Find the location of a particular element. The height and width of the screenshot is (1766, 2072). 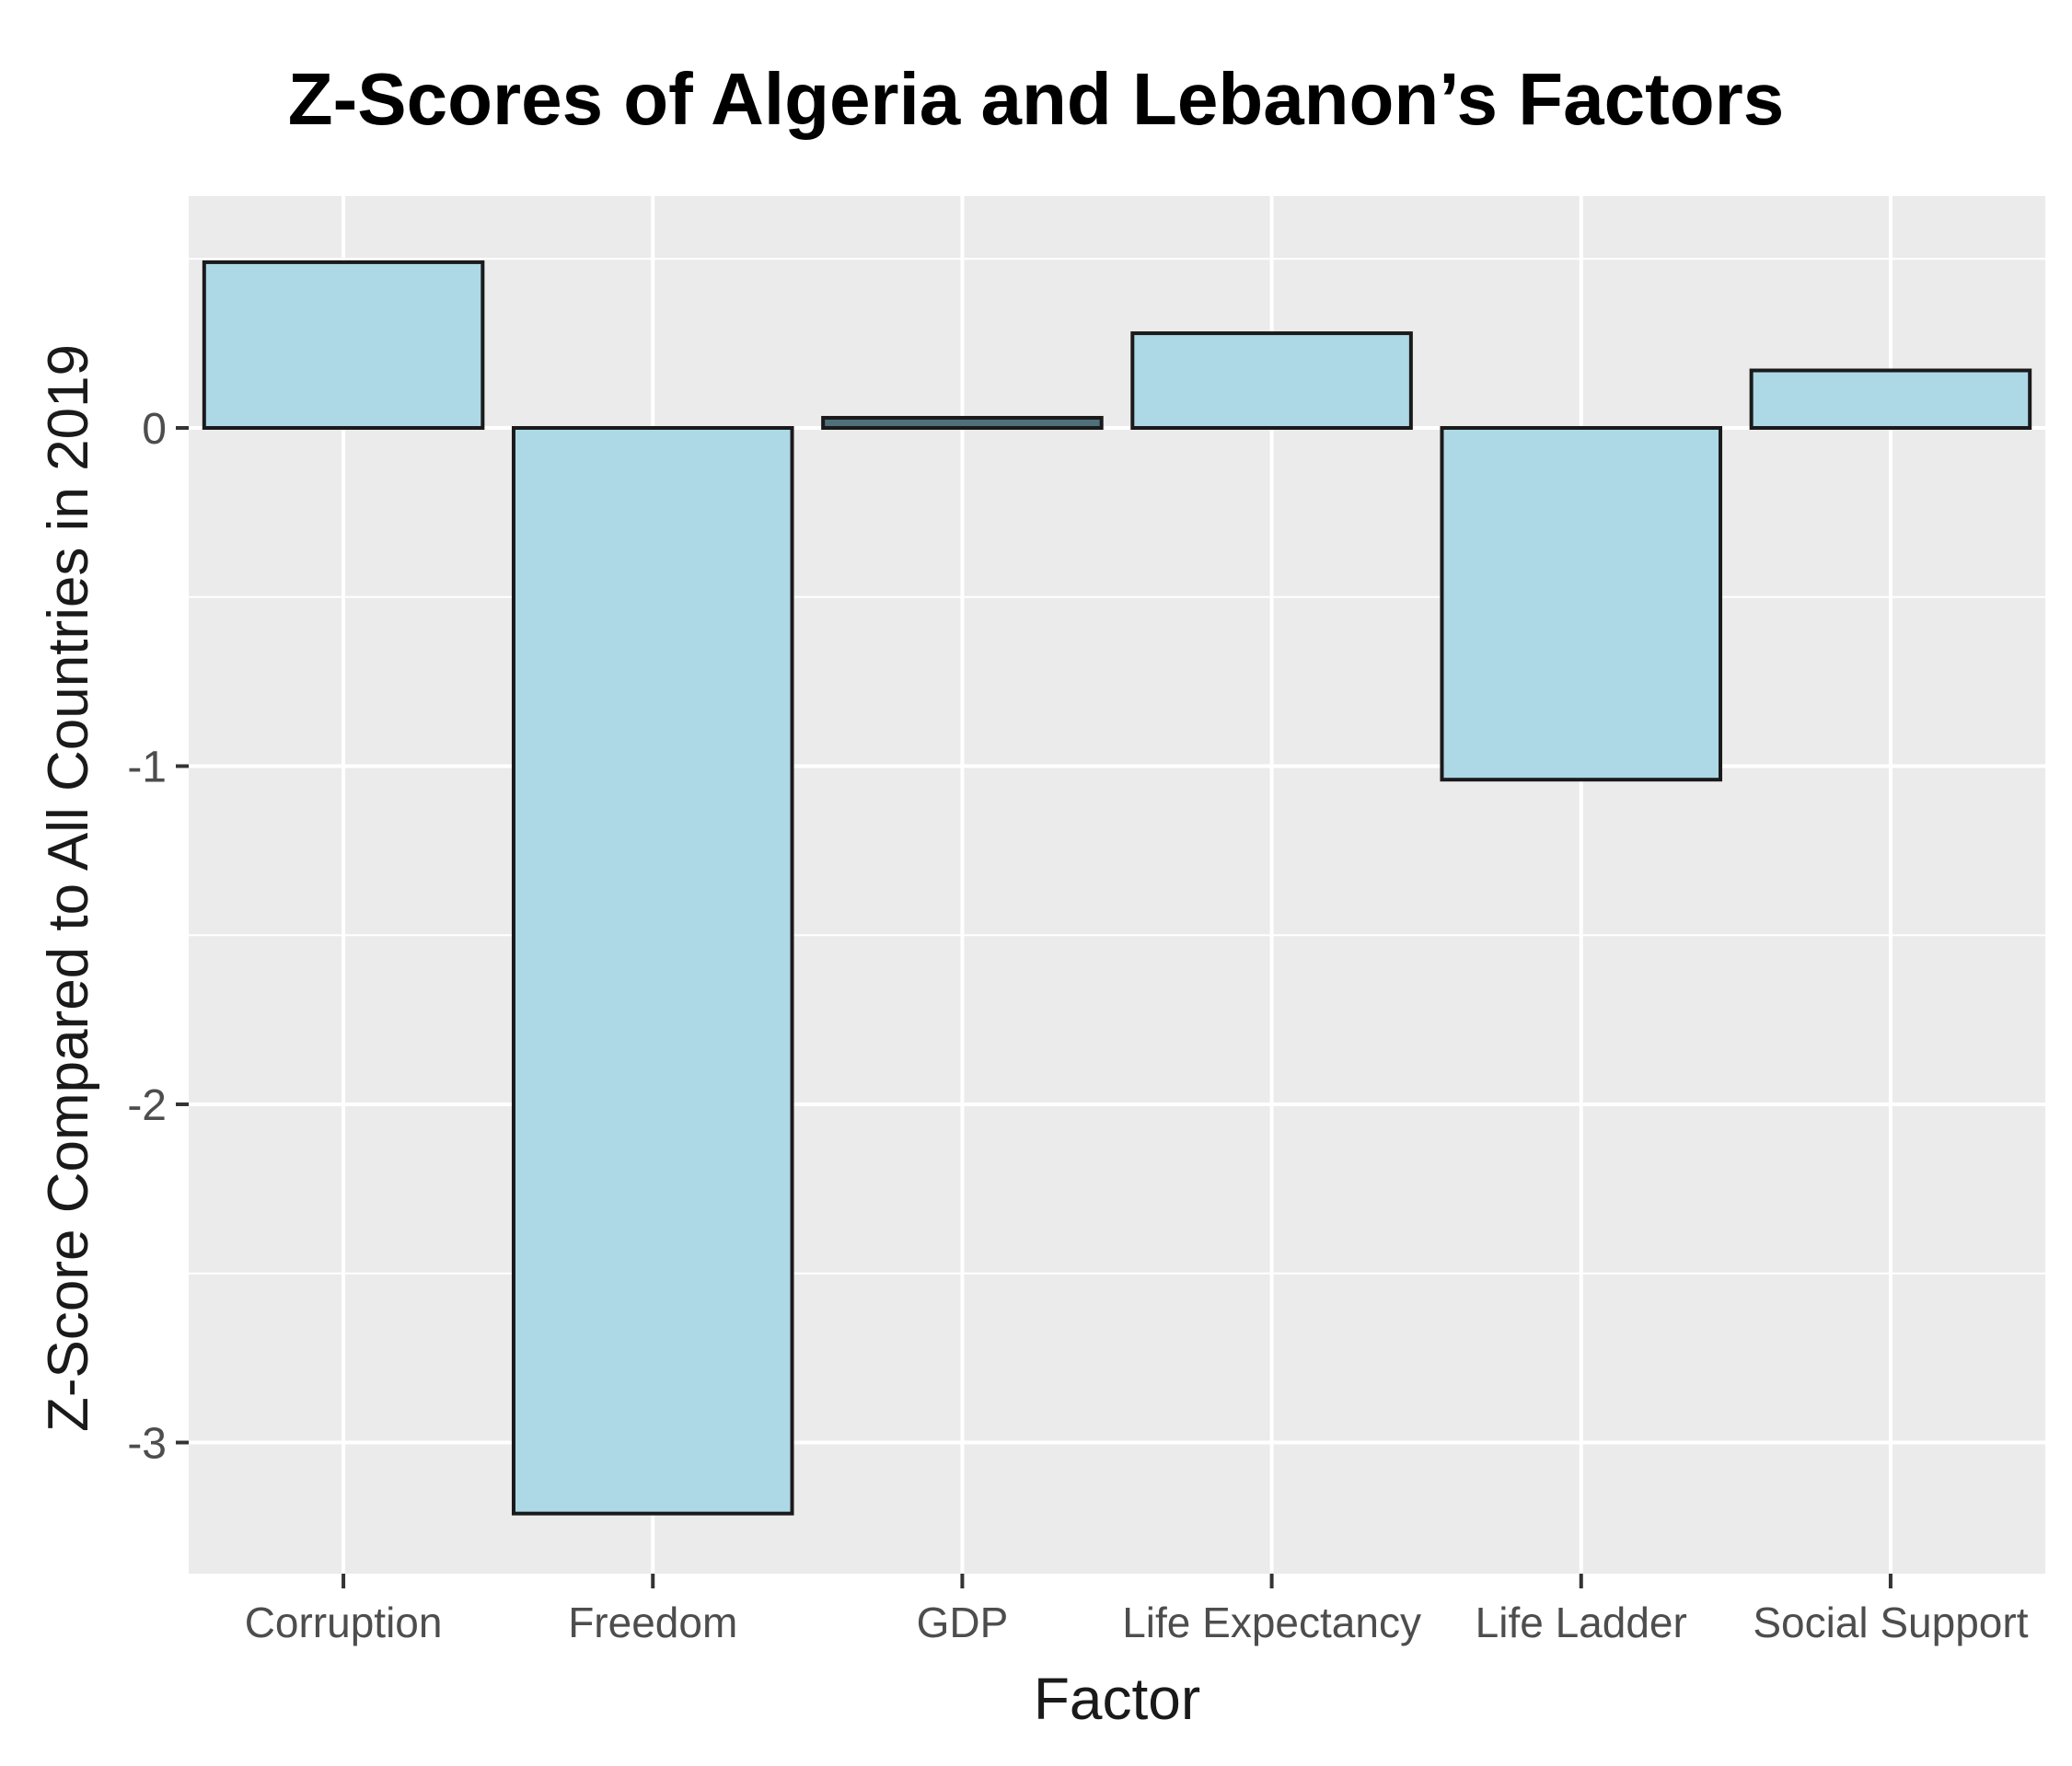

x-axis-title: Factor is located at coordinates (1117, 1699).